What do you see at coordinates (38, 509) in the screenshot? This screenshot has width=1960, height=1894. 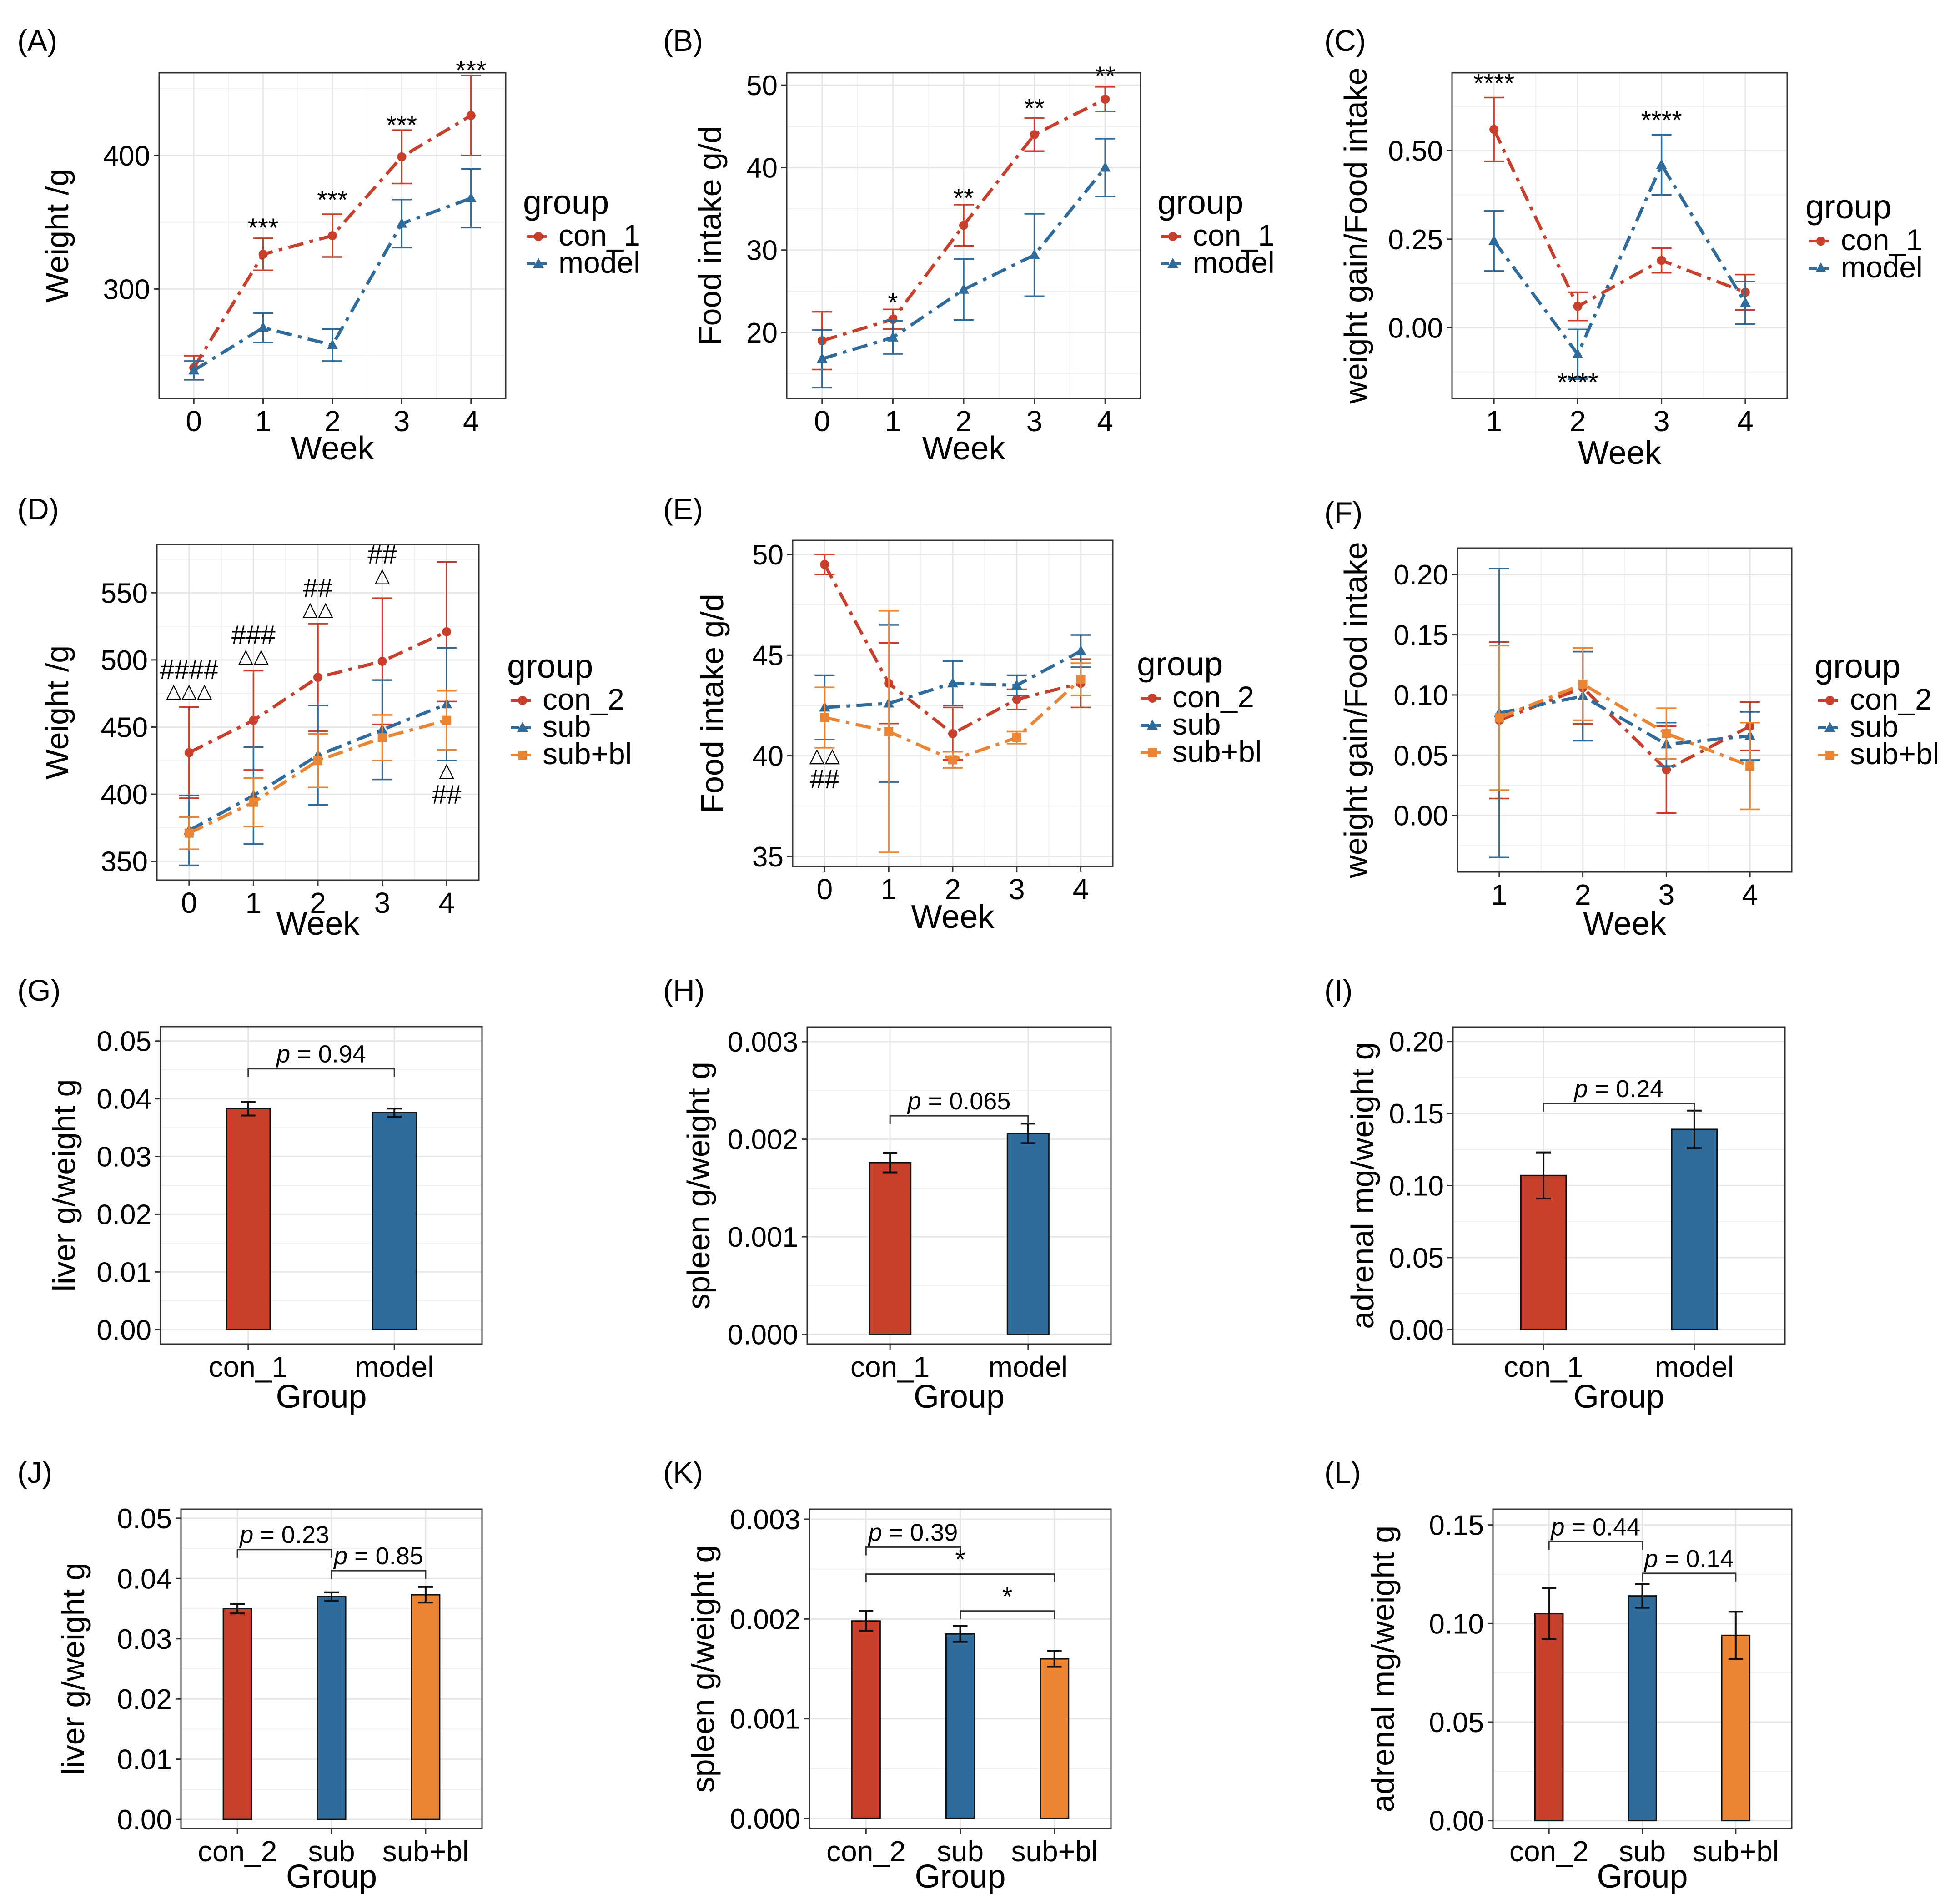 I see `panel-label: (D)` at bounding box center [38, 509].